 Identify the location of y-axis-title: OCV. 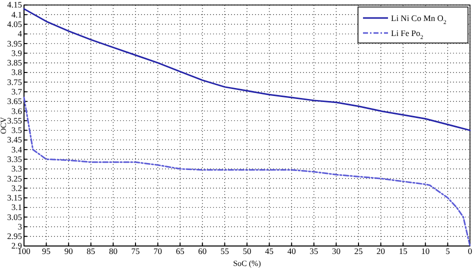
(4, 125).